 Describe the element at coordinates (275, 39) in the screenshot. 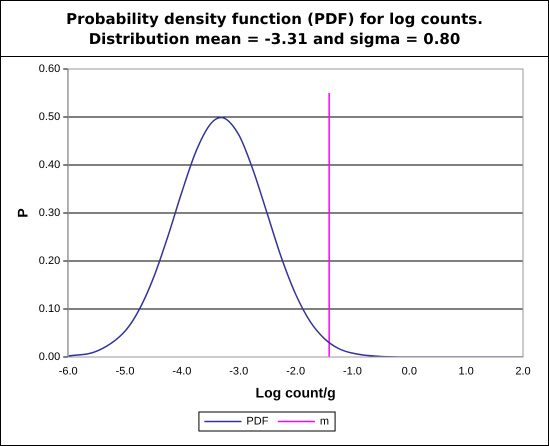

I see `chart-subtitle: Distribution mean = -3.31 and sigma = 0.80` at that location.